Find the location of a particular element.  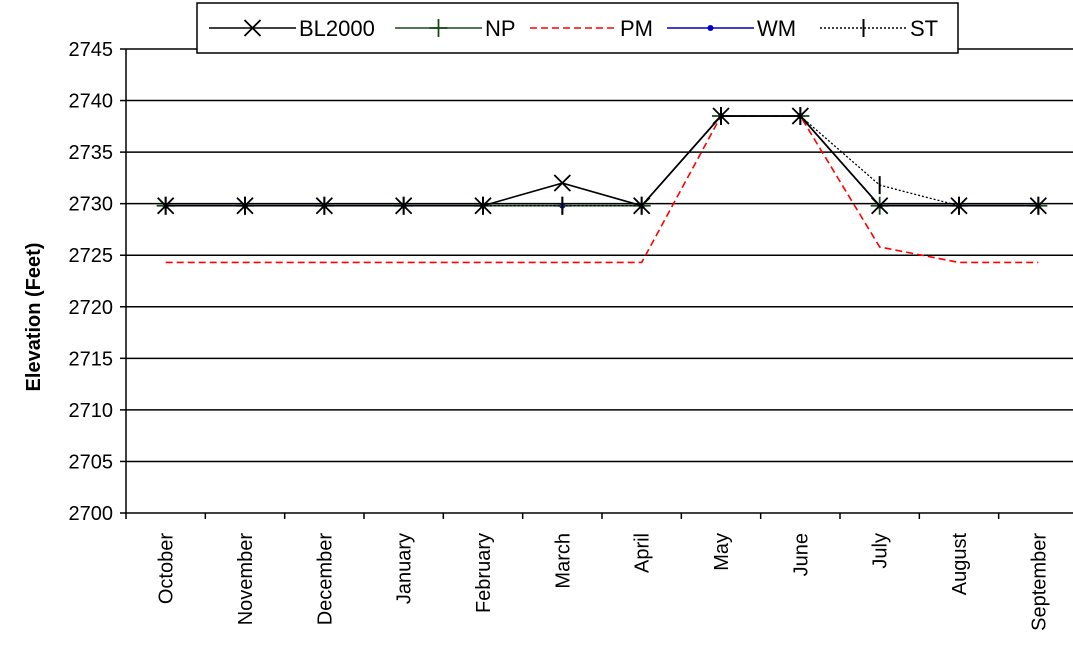

series-st is located at coordinates (602, 161).